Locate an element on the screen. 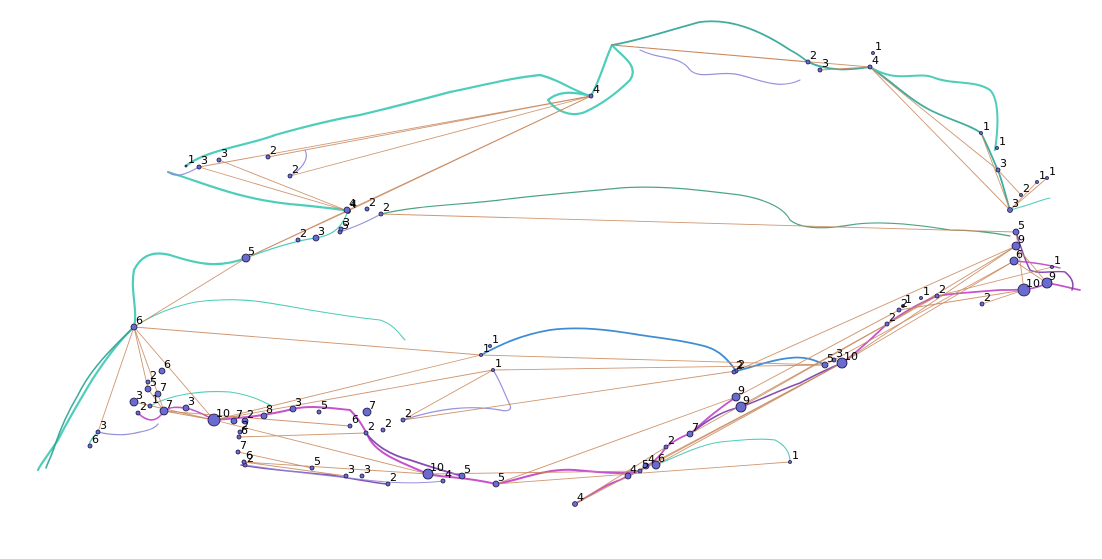 The height and width of the screenshot is (559, 1102). node-label-10: 4 is located at coordinates (875, 60).